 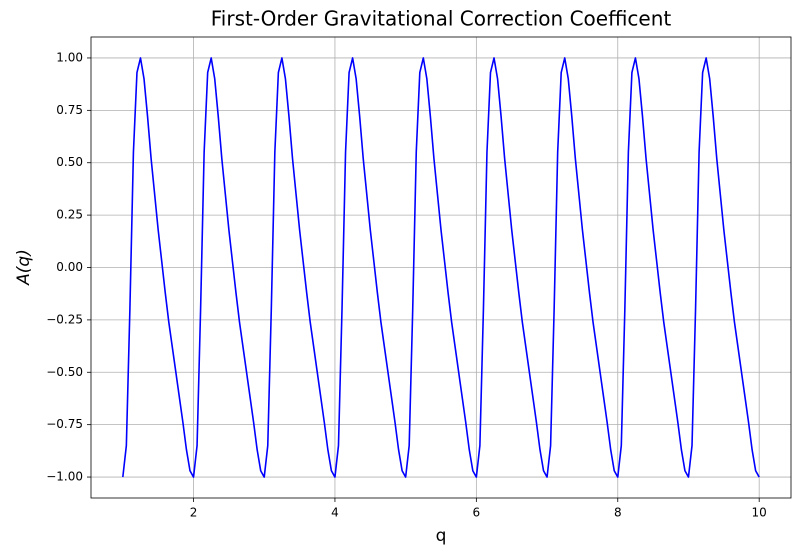 What do you see at coordinates (64, 372) in the screenshot?
I see `y-tick-label: −0.50` at bounding box center [64, 372].